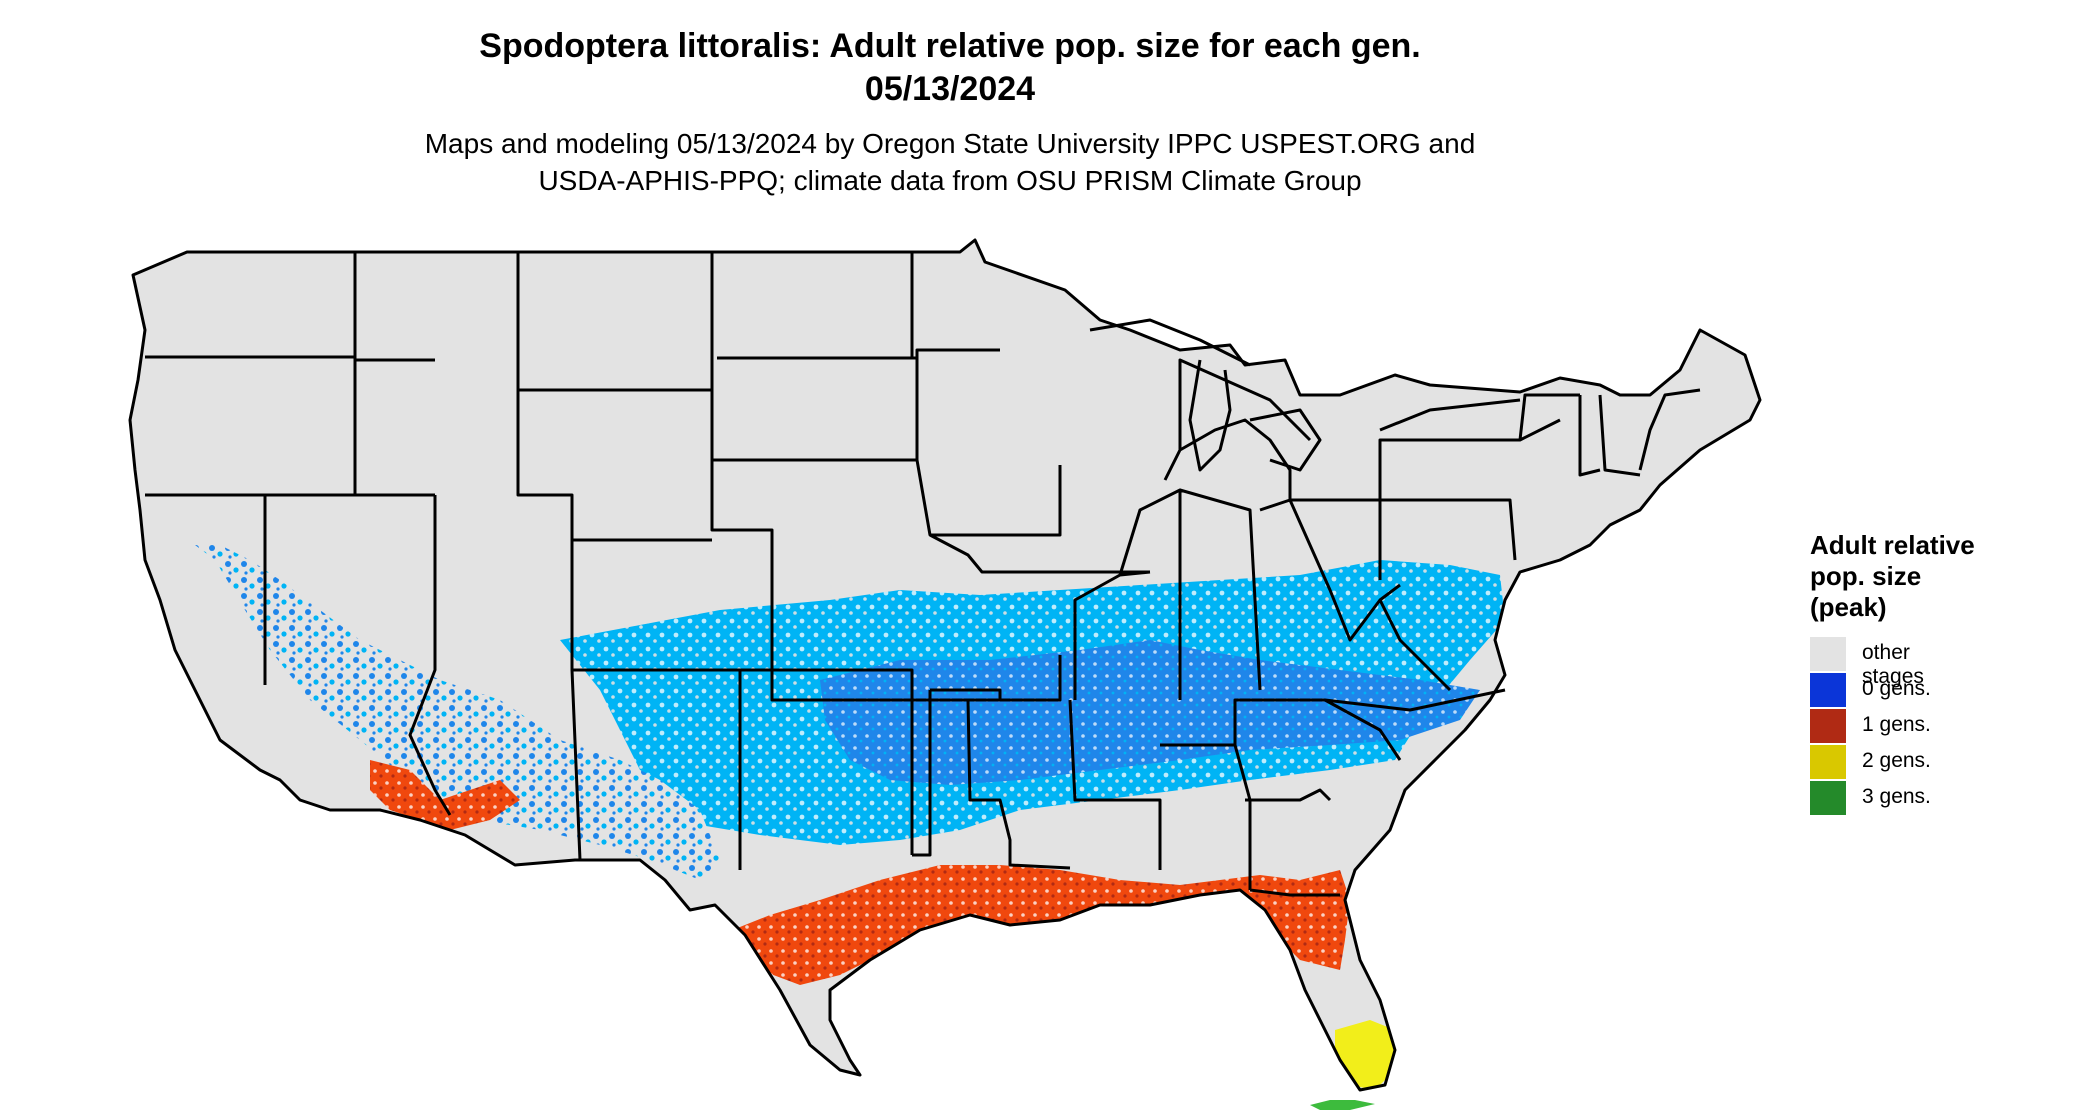 The width and height of the screenshot is (2100, 1116). What do you see at coordinates (1342, 1105) in the screenshot?
I see `zone-3gens-keys` at bounding box center [1342, 1105].